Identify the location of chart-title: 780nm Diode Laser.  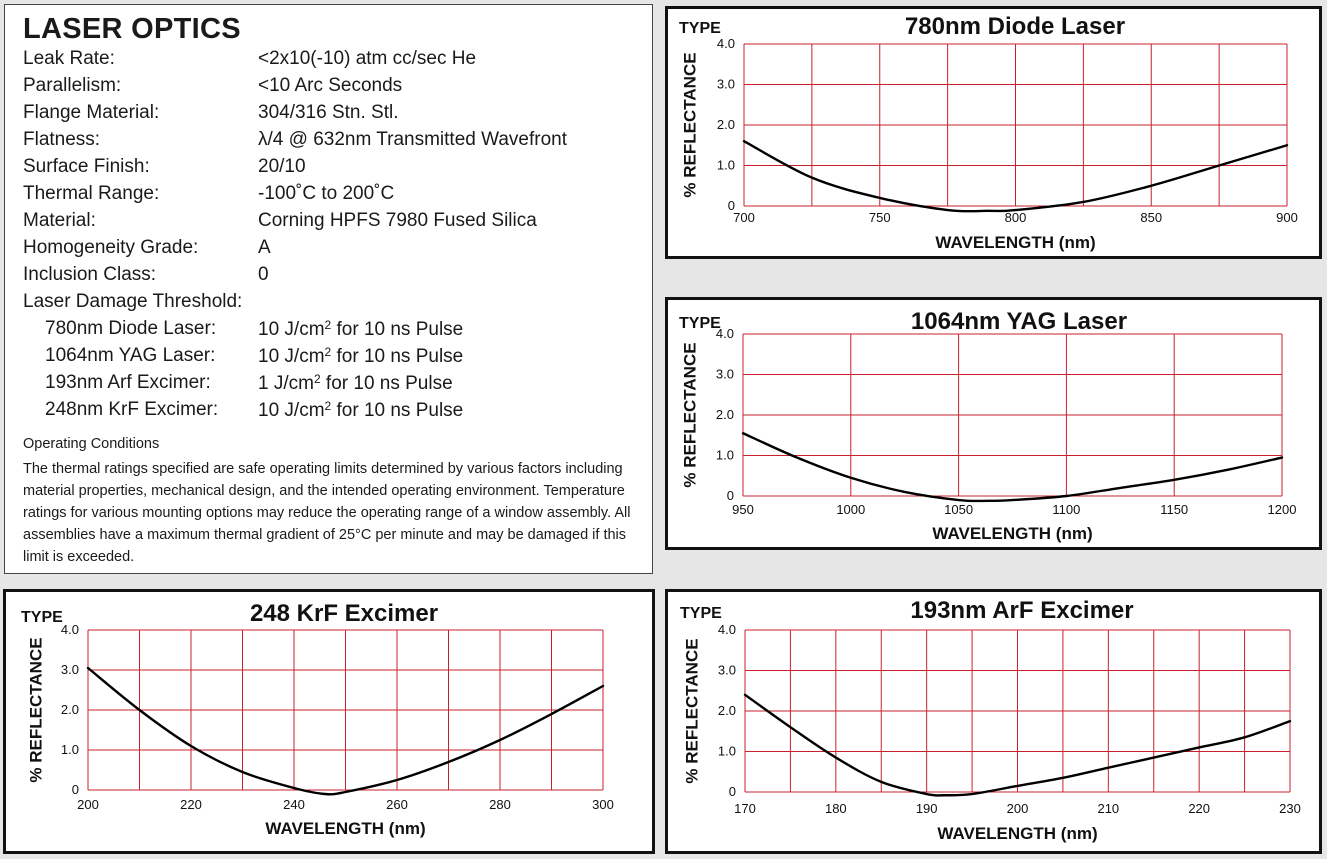
(1015, 26).